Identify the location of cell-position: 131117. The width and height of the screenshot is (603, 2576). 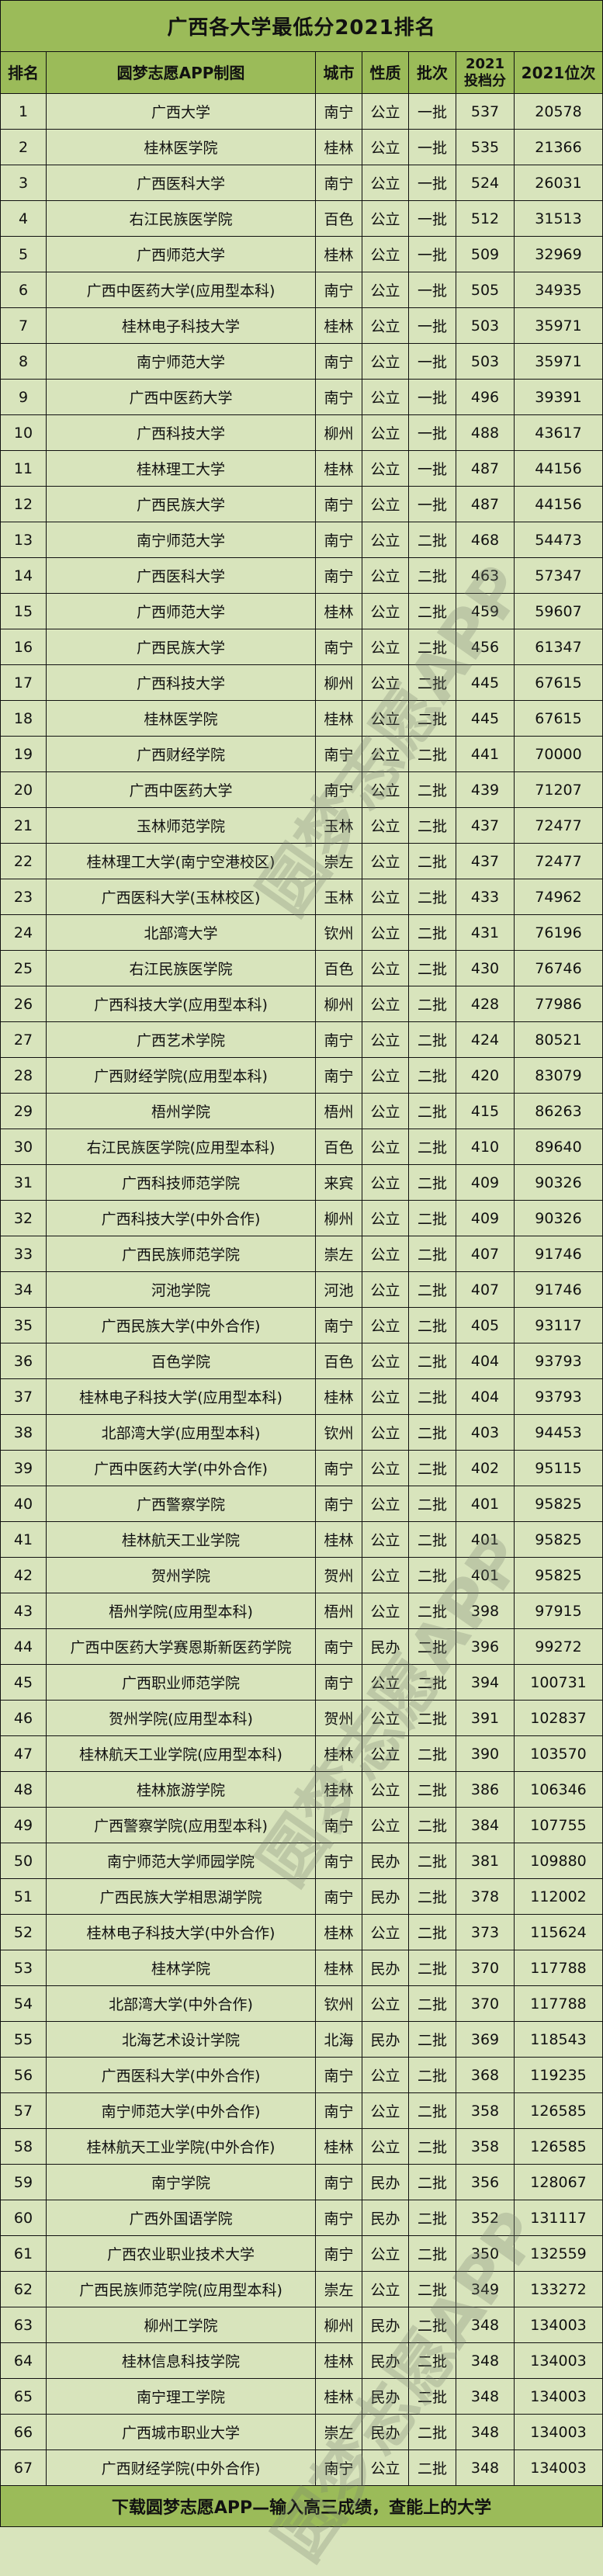
(558, 2218).